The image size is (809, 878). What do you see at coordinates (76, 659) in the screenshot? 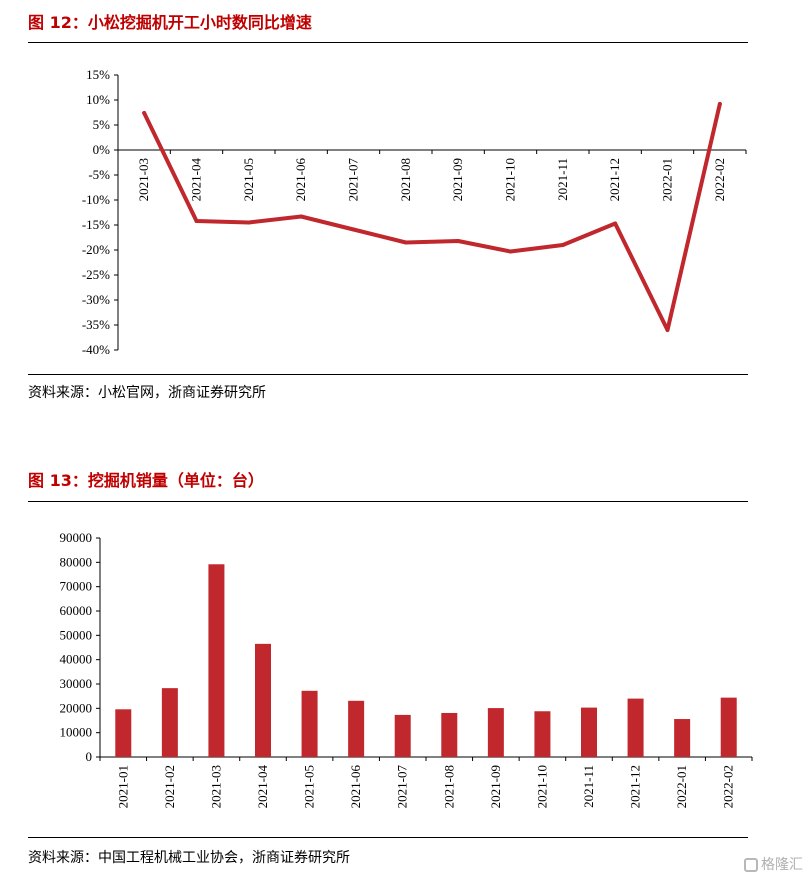
I see `y-tick-label: 40000` at bounding box center [76, 659].